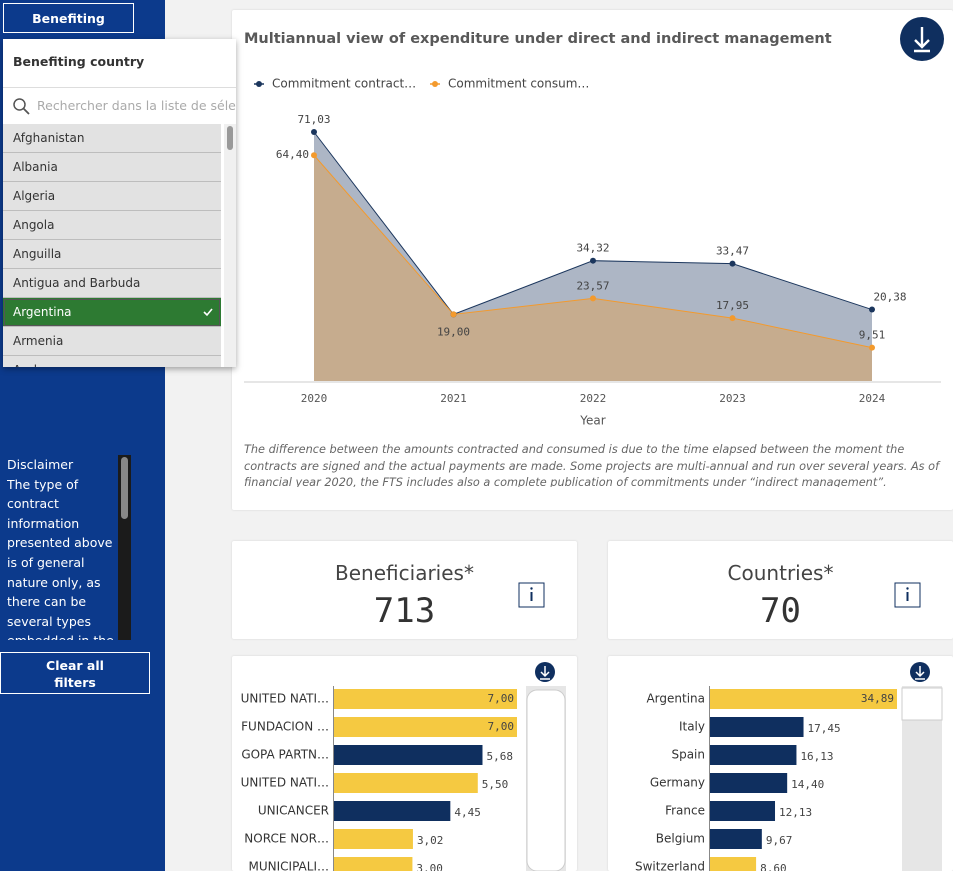  Describe the element at coordinates (77, 283) in the screenshot. I see `item-label: Antigua and Barbuda` at that location.